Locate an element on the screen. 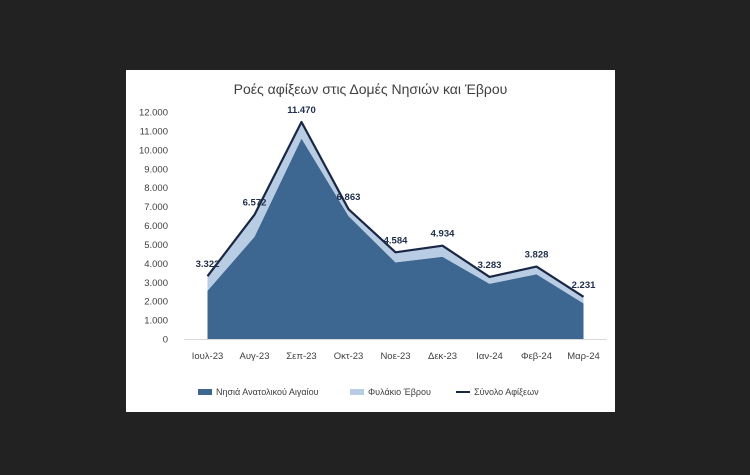 The height and width of the screenshot is (475, 750). y-tick-label: 8.000 is located at coordinates (156, 188).